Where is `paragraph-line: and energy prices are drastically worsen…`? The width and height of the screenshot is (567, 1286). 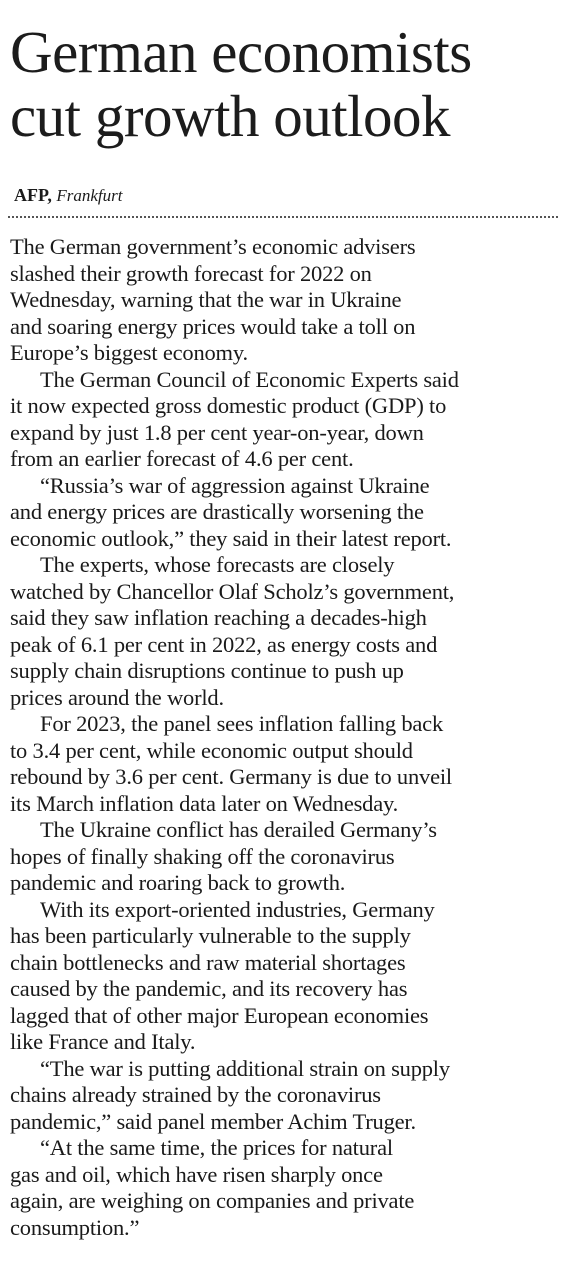 paragraph-line: and energy prices are drastically worsen… is located at coordinates (217, 511).